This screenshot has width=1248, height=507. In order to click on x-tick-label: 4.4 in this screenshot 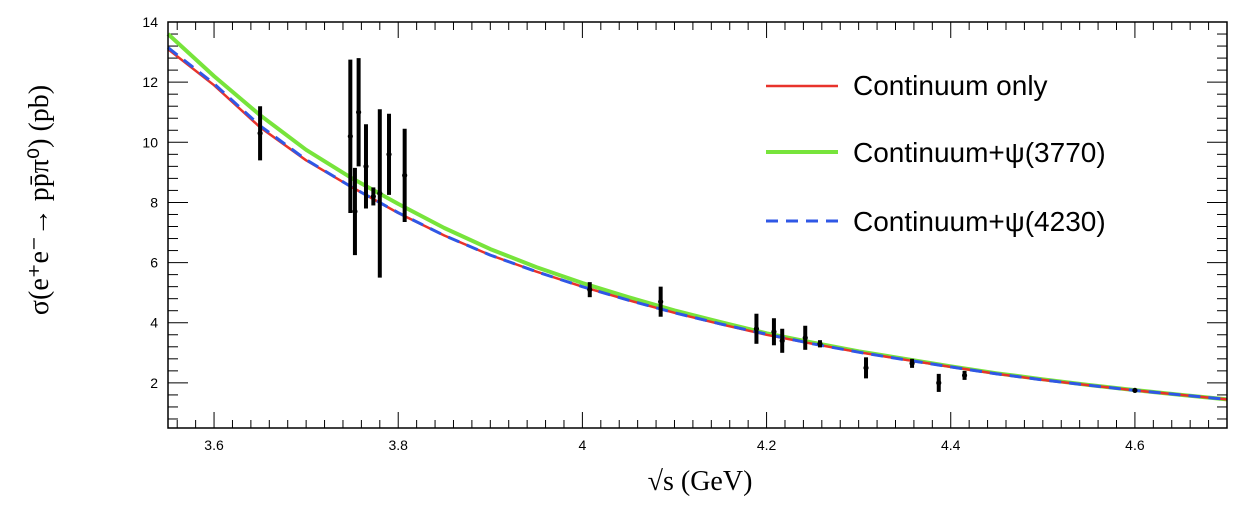, I will do `click(951, 445)`.